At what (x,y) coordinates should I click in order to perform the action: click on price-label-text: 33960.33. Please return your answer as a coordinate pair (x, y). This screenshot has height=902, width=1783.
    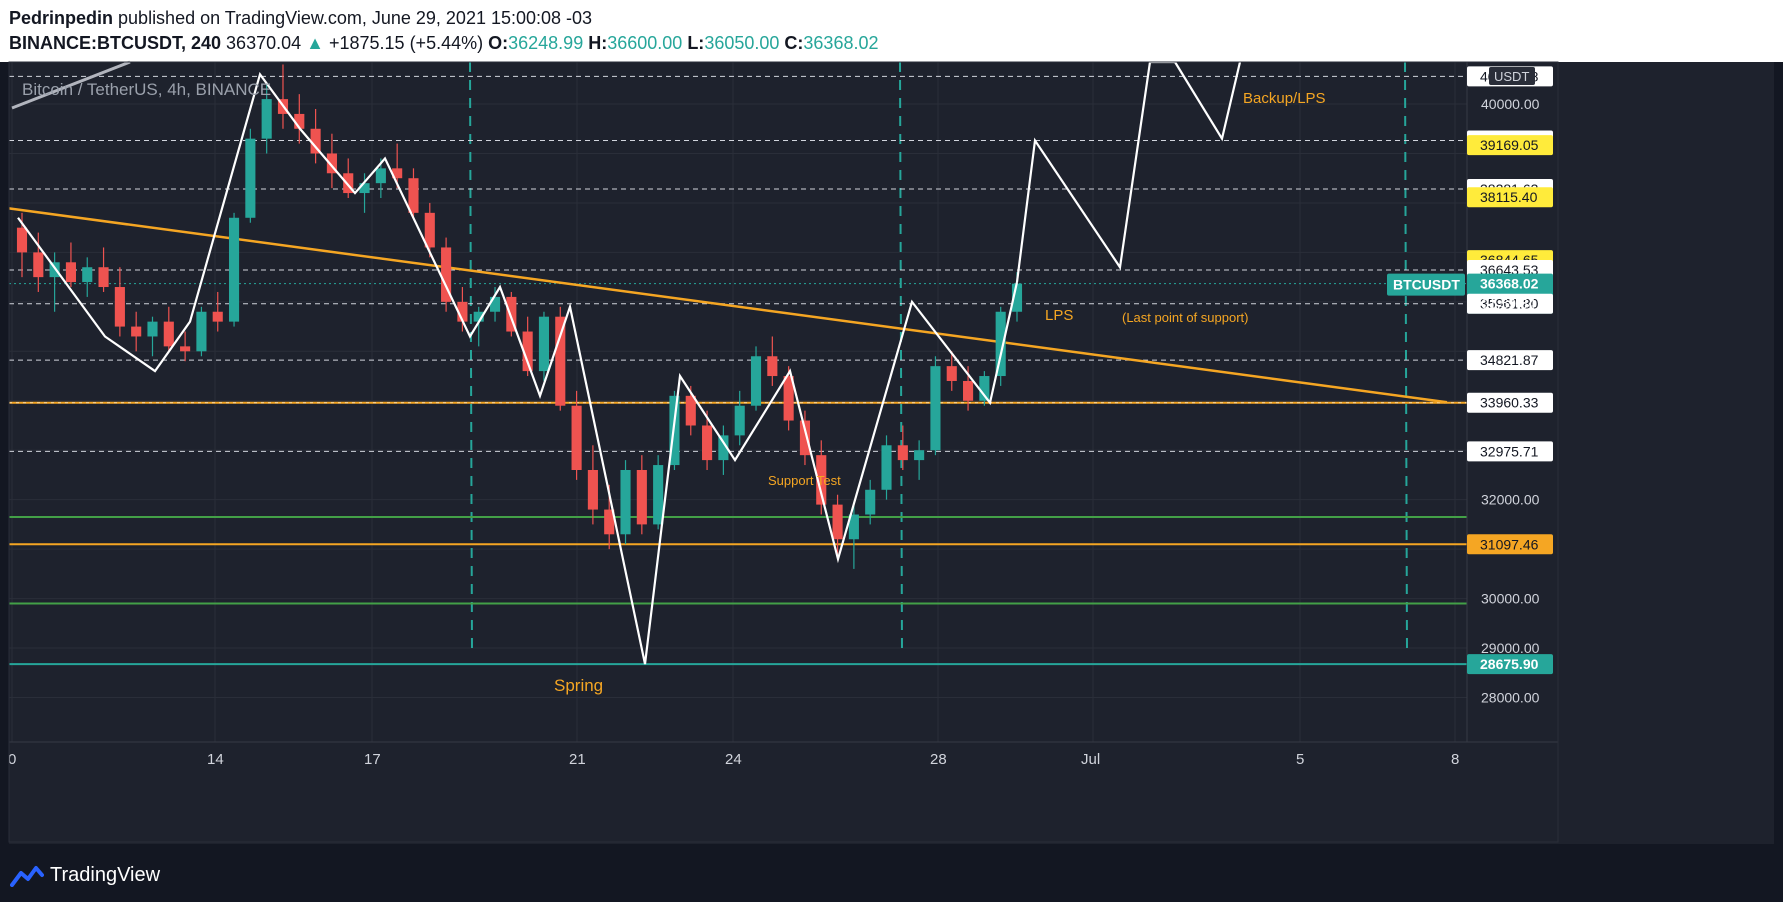
    Looking at the image, I should click on (1509, 403).